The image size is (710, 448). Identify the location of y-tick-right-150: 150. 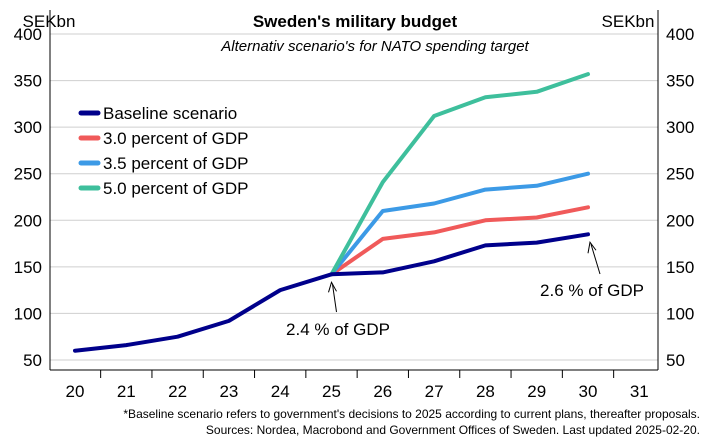
(680, 267).